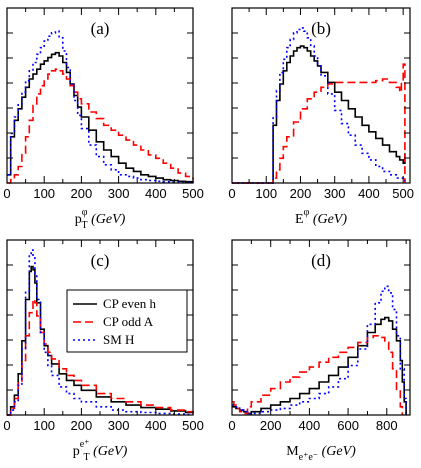 This screenshot has width=421, height=468. What do you see at coordinates (321, 260) in the screenshot?
I see `panel-label: (d)` at bounding box center [321, 260].